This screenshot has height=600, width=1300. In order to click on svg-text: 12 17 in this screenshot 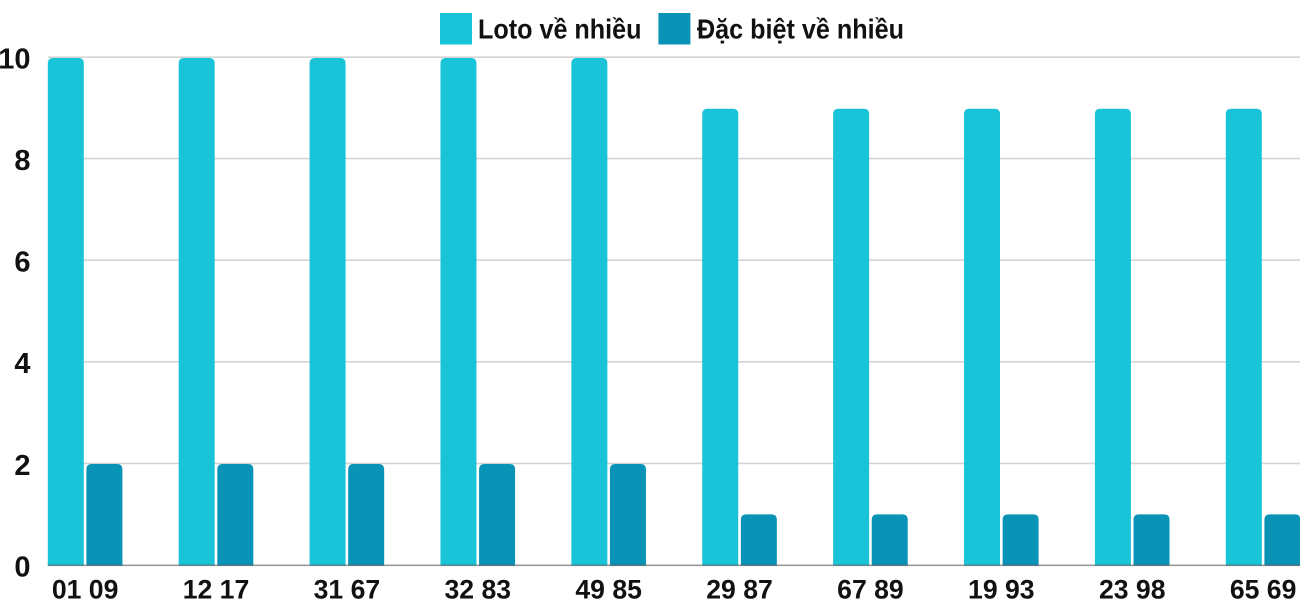, I will do `click(216, 587)`.